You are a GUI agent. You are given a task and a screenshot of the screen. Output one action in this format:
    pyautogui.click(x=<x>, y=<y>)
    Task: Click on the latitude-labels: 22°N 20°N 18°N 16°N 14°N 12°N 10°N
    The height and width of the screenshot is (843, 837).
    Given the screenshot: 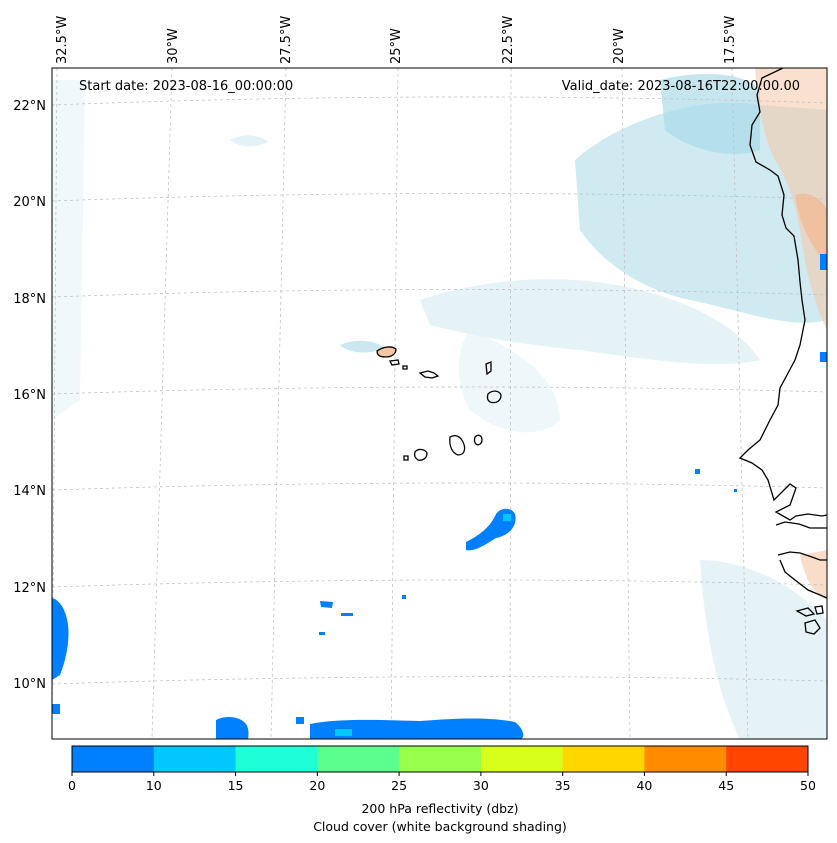 What is the action you would take?
    pyautogui.click(x=29, y=395)
    